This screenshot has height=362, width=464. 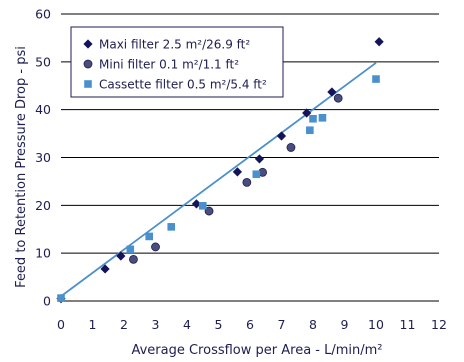 I want to click on x-tick-label: 7, so click(x=282, y=324).